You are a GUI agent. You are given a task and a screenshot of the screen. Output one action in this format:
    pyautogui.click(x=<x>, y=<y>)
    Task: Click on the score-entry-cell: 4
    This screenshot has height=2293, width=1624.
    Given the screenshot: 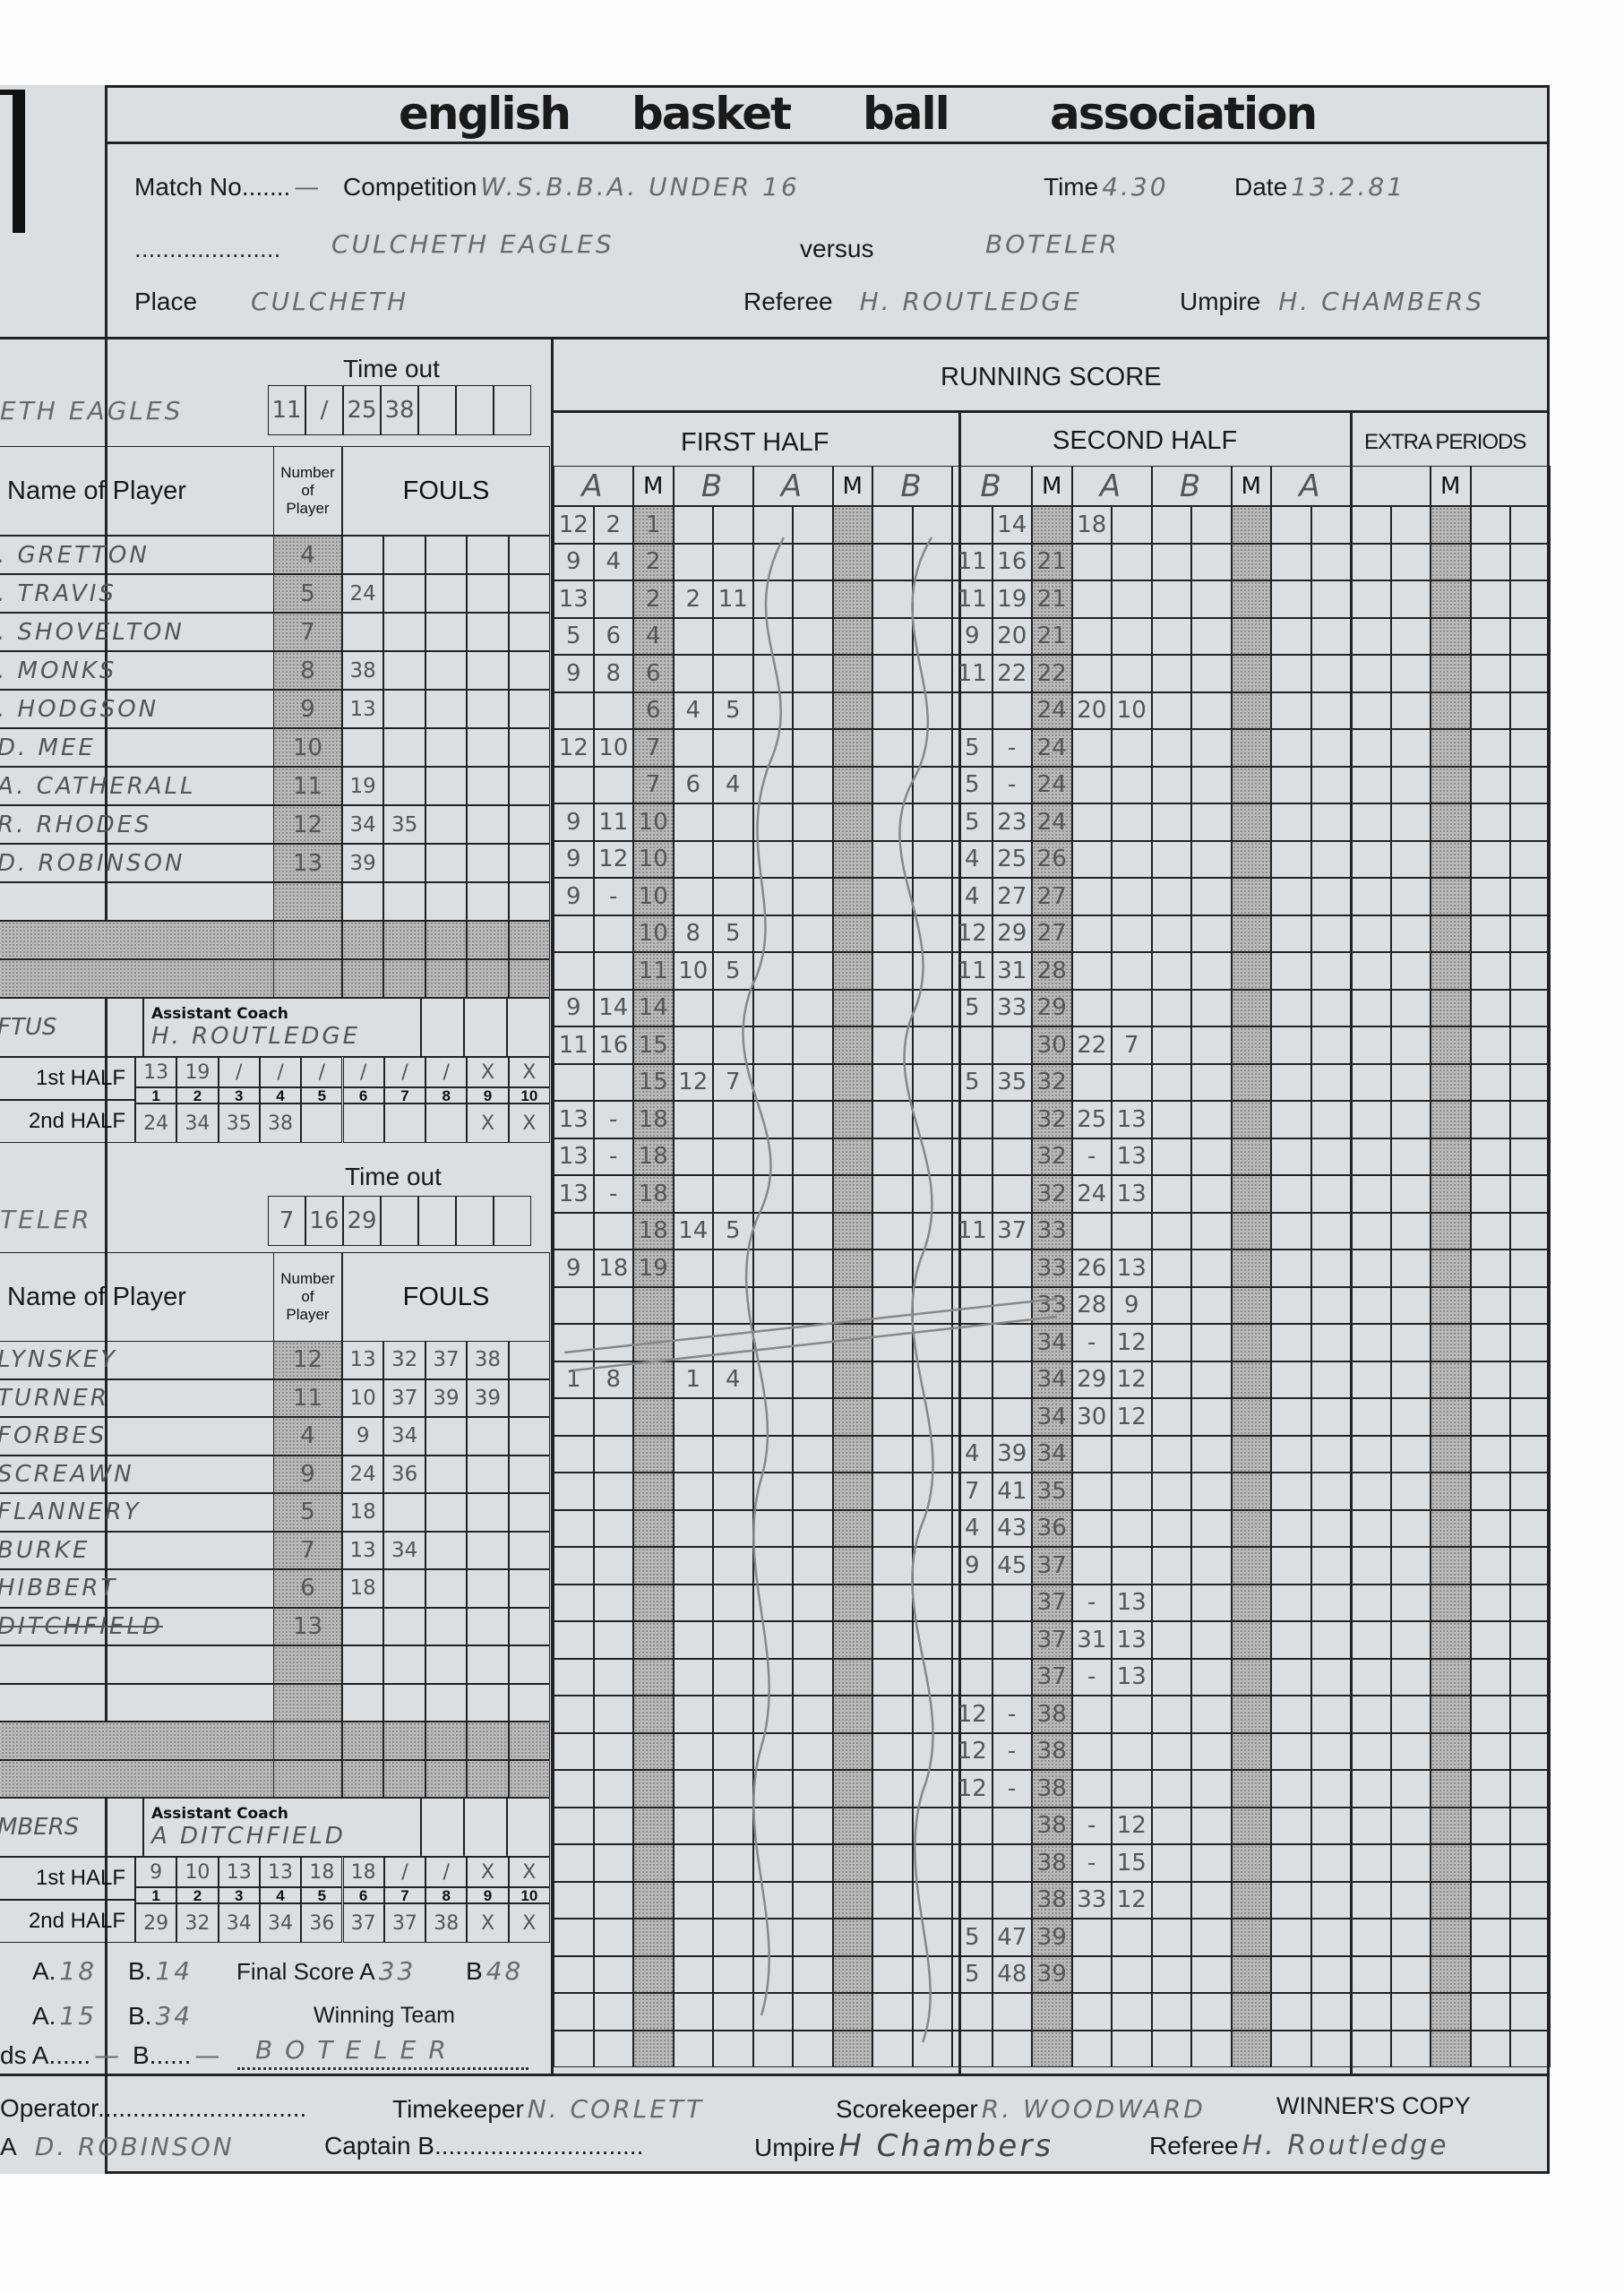 What is the action you would take?
    pyautogui.click(x=733, y=1379)
    